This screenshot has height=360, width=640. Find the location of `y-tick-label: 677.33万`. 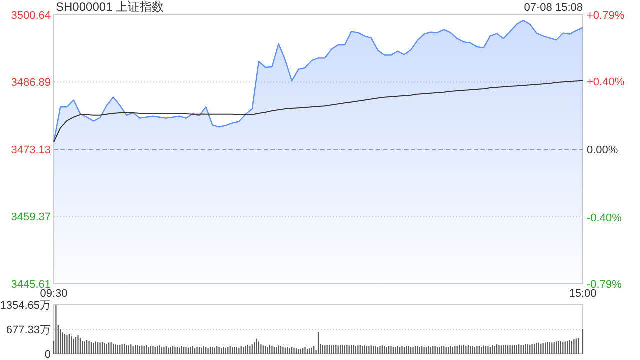

y-tick-label: 677.33万 is located at coordinates (28, 330).